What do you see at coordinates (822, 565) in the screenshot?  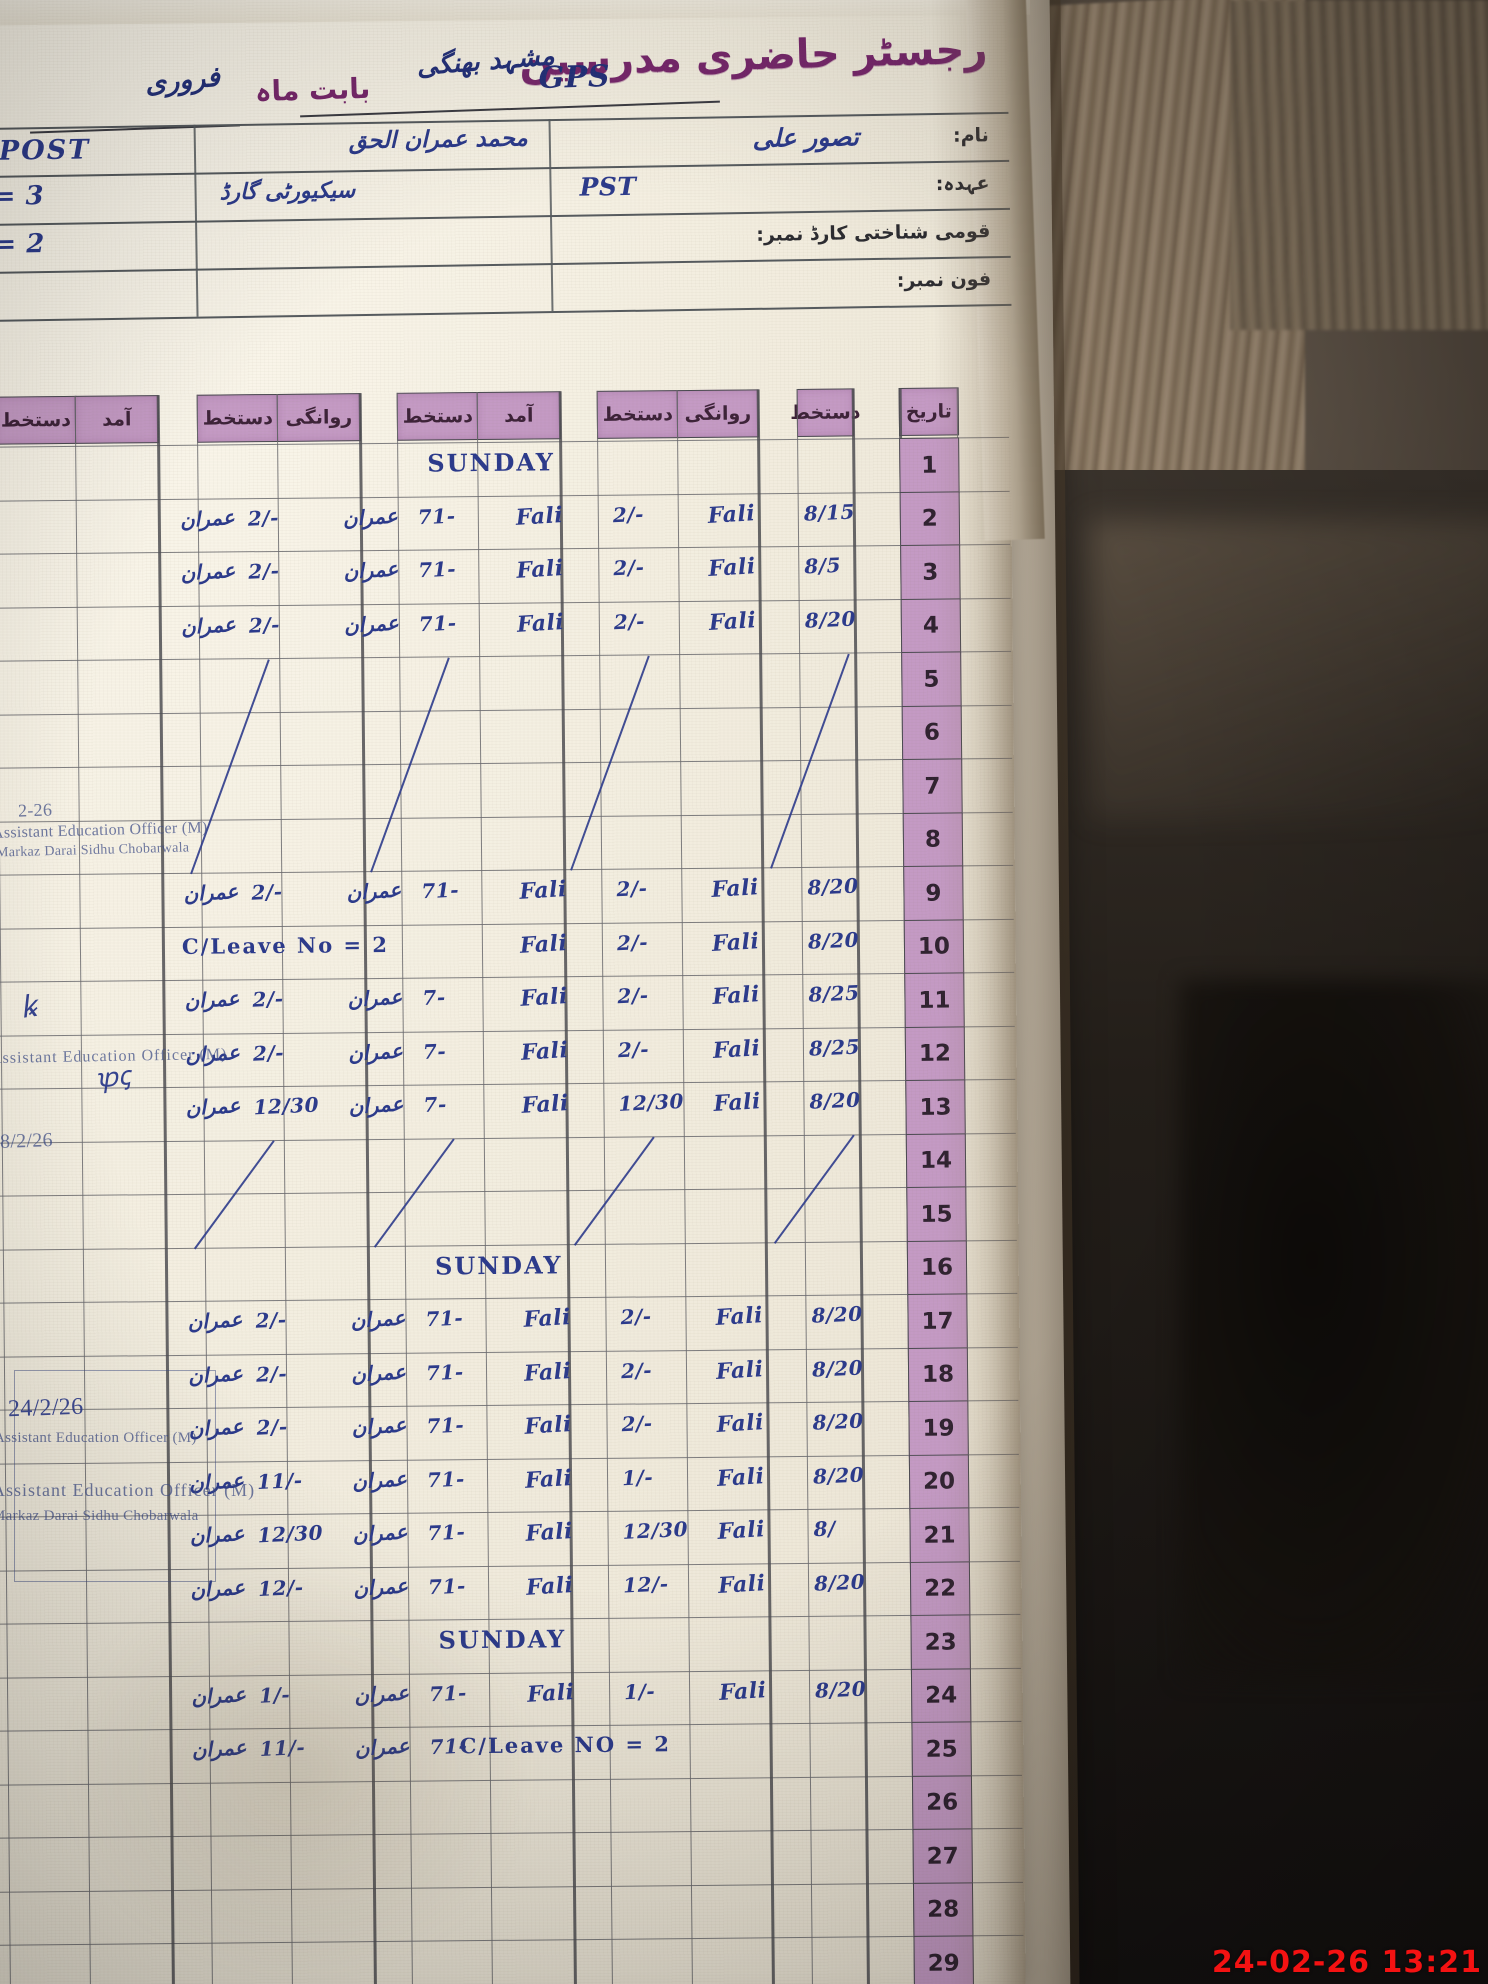 I see `arrival-time: 8/5` at bounding box center [822, 565].